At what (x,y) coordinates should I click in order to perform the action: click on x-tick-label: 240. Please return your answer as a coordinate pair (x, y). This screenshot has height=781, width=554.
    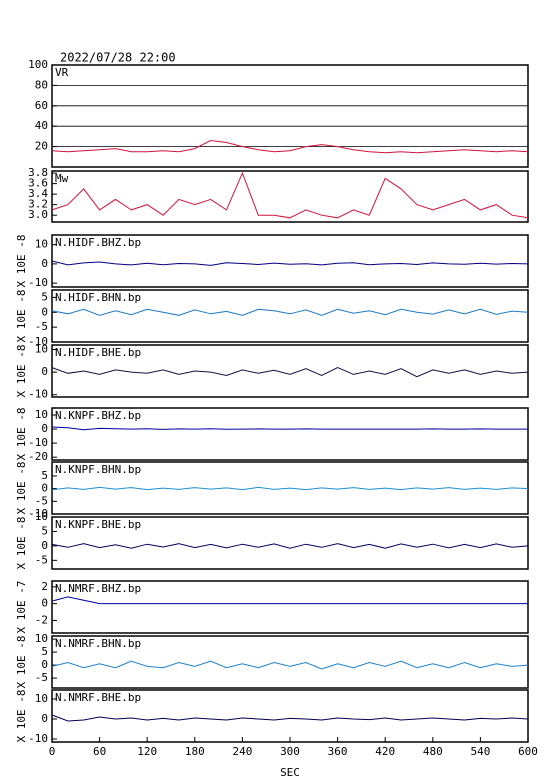
    Looking at the image, I should click on (242, 751).